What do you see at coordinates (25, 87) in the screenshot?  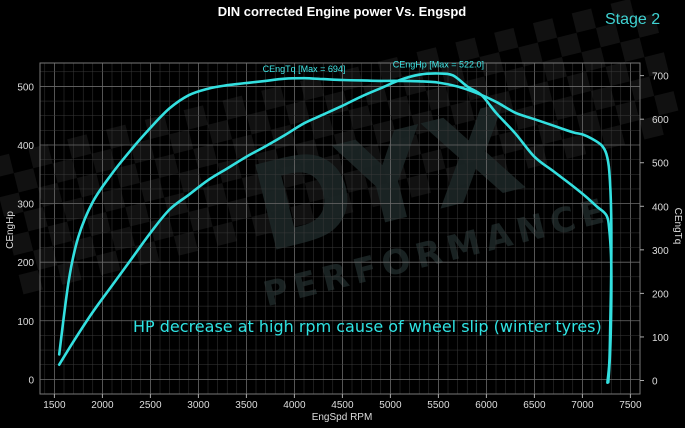 I see `y-left-tick-label: 500` at bounding box center [25, 87].